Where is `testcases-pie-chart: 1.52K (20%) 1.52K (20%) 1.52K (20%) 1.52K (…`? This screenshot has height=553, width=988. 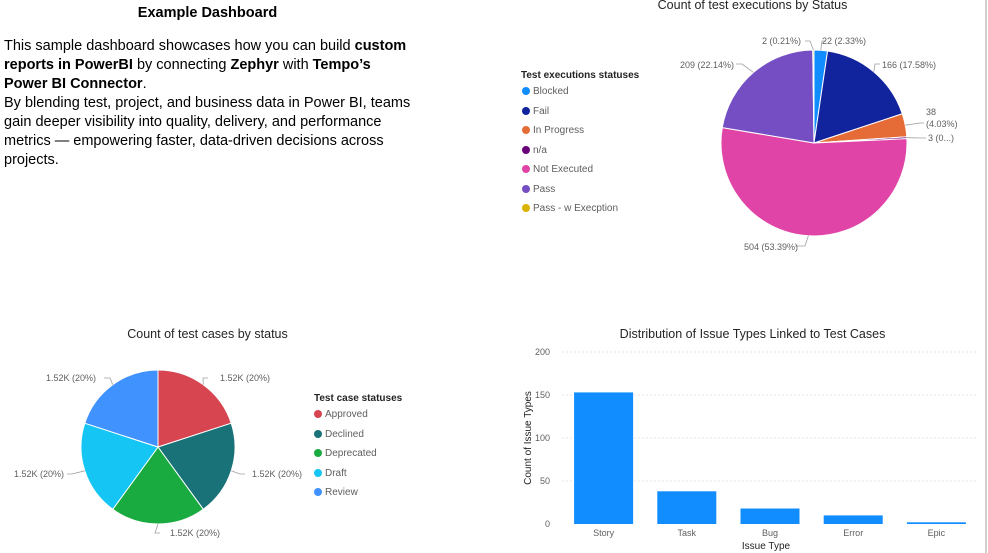 testcases-pie-chart: 1.52K (20%) 1.52K (20%) 1.52K (20%) 1.52K (… is located at coordinates (158, 453).